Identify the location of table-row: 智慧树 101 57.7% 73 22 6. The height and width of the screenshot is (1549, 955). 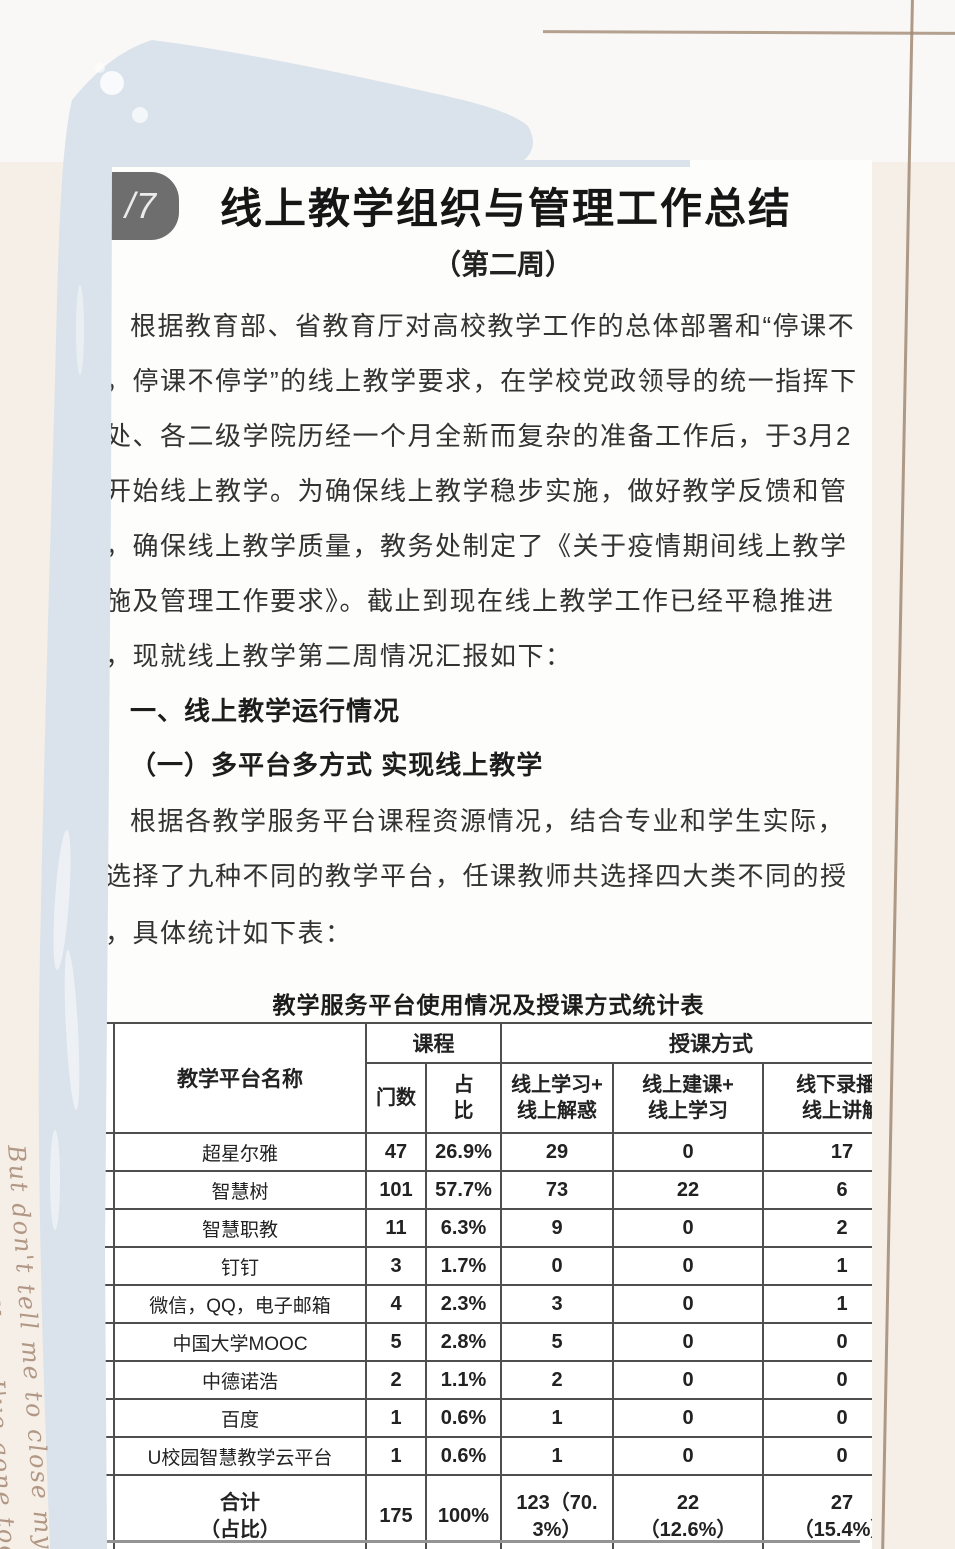
(488, 1190).